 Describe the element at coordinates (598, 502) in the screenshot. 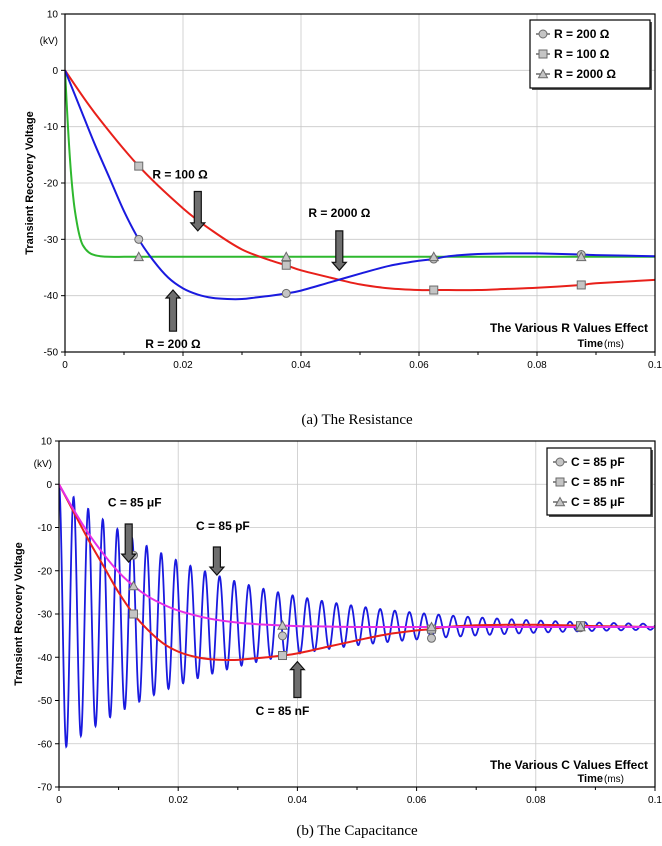

I see `legend-entry: C = 85 μF` at that location.